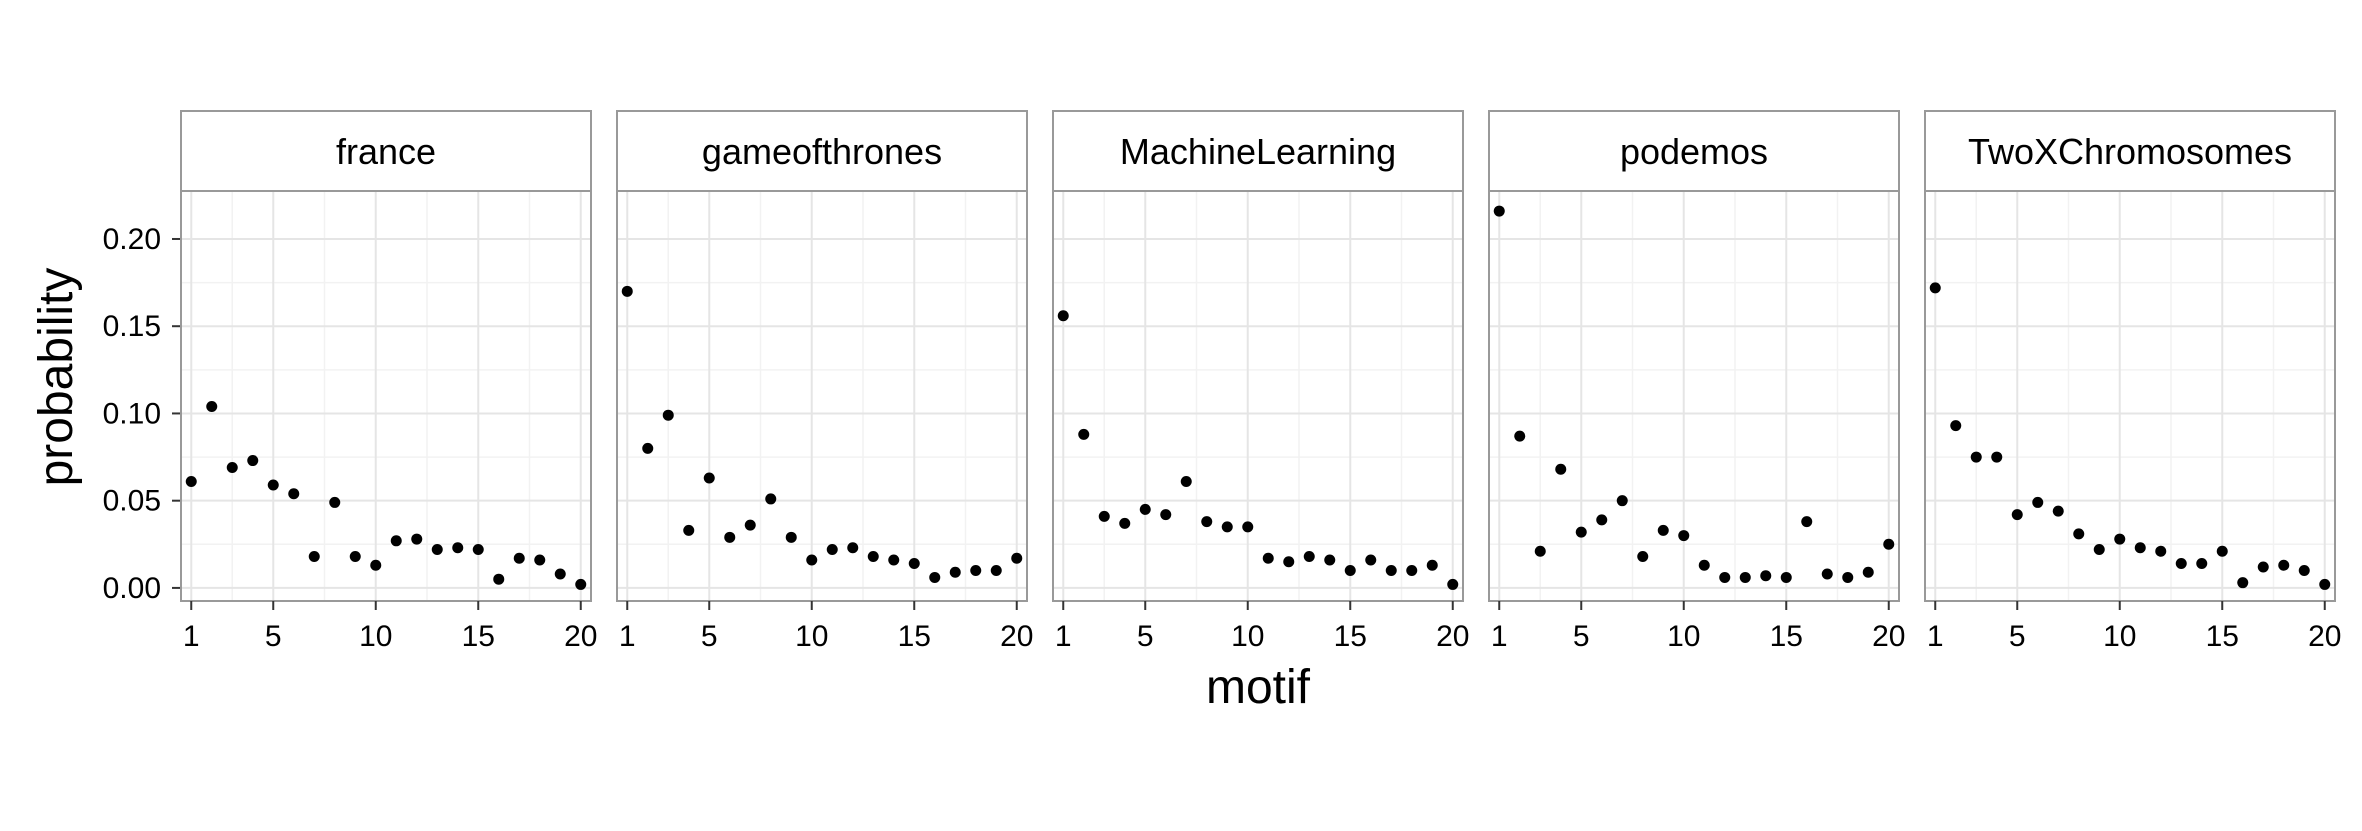  I want to click on facet-strip-label: france, so click(386, 151).